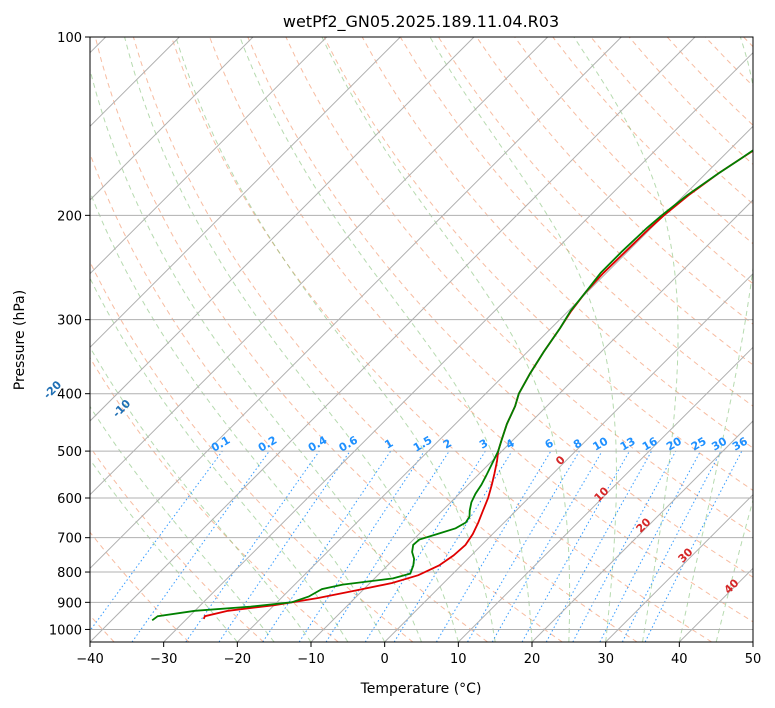  I want to click on y-tick-label: 100, so click(69, 38).